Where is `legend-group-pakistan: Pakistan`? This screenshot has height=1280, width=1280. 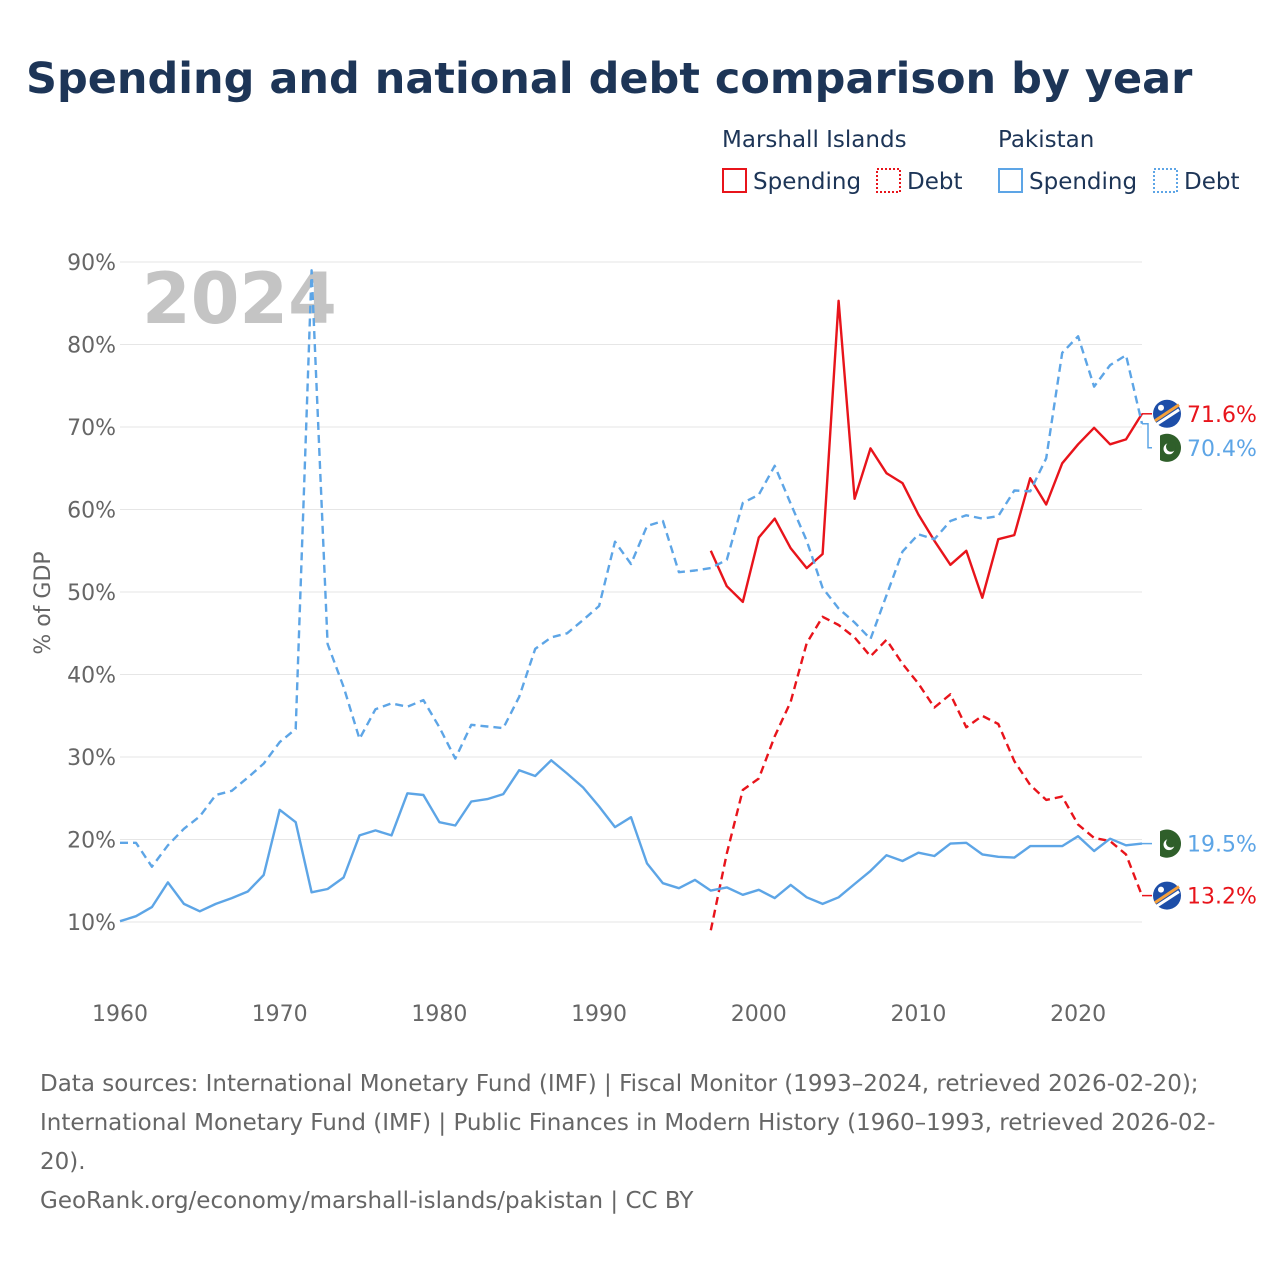 legend-group-pakistan: Pakistan is located at coordinates (1046, 140).